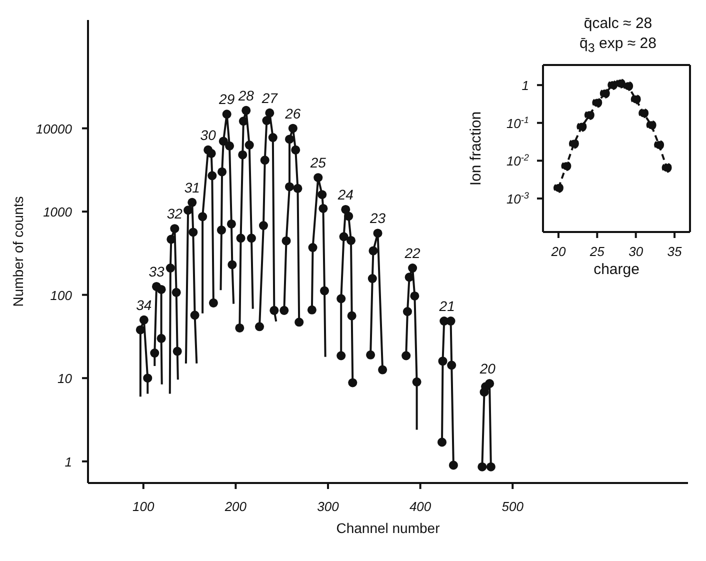 The width and height of the screenshot is (706, 561). Describe the element at coordinates (58, 212) in the screenshot. I see `y-tick-label: 1000` at that location.